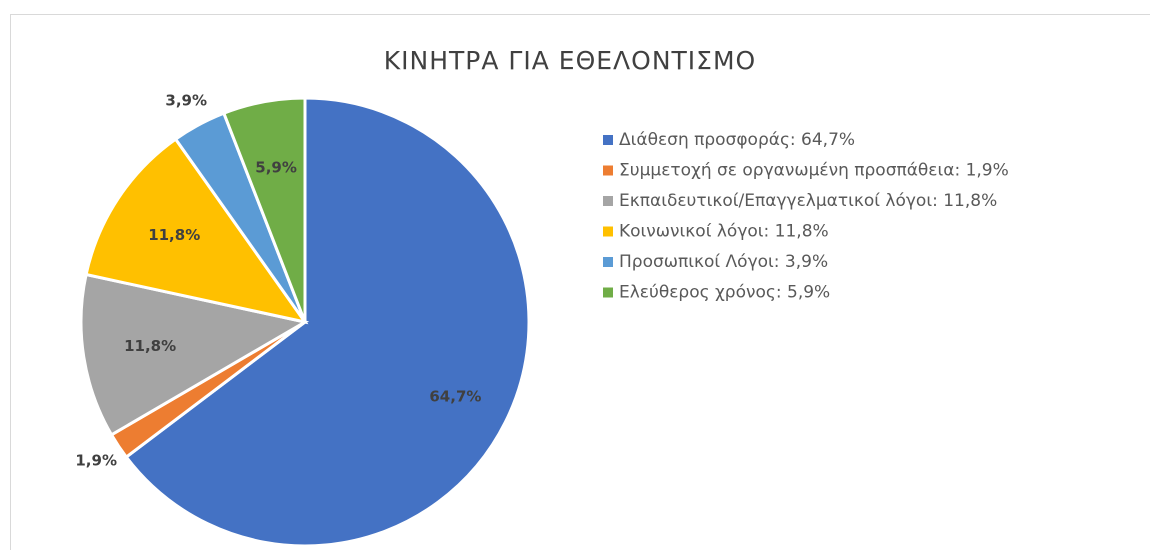 This screenshot has width=1150, height=550. What do you see at coordinates (570, 60) in the screenshot?
I see `chart-title: ΚΙΝΗΤΡΑ ΓΙΑ ΕΘΕΛΟΝΤΙΣΜΟ` at bounding box center [570, 60].